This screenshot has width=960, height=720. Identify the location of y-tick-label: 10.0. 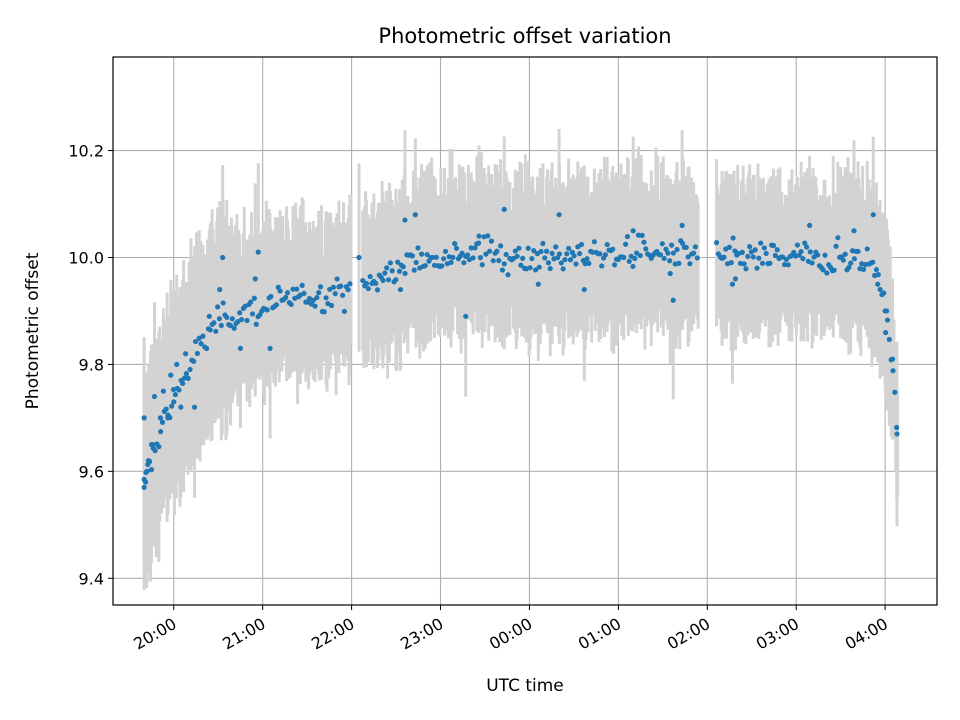
(86, 257).